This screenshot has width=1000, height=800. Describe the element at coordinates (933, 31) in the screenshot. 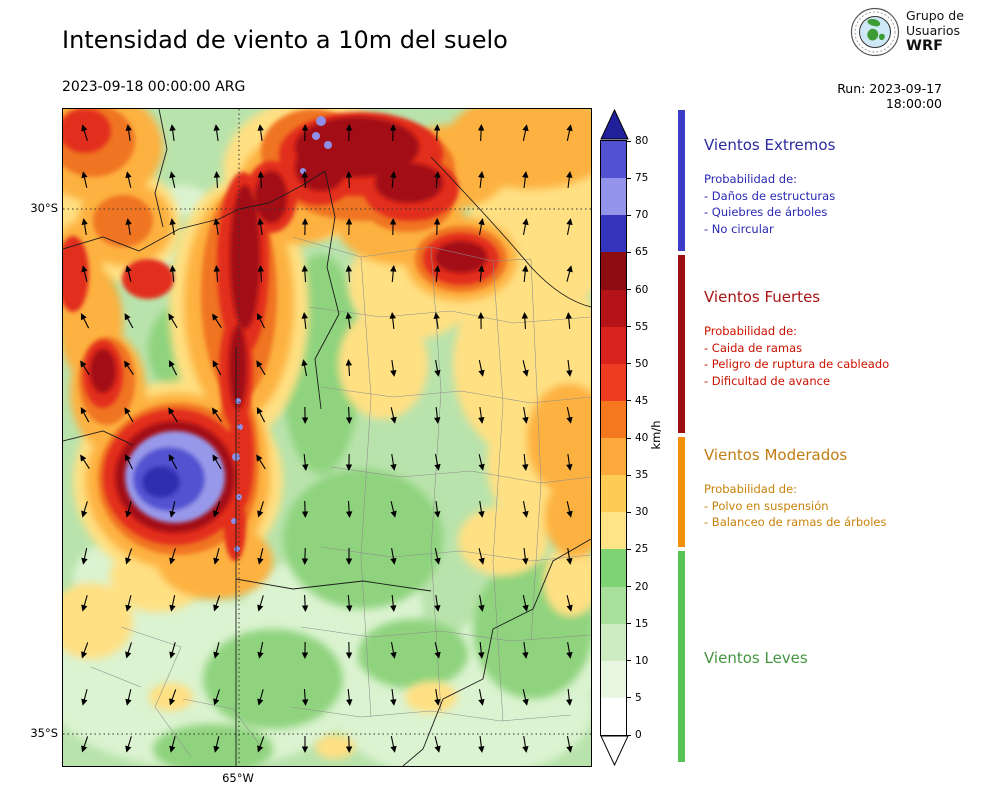

I see `logo-line-2: Usuarios` at that location.